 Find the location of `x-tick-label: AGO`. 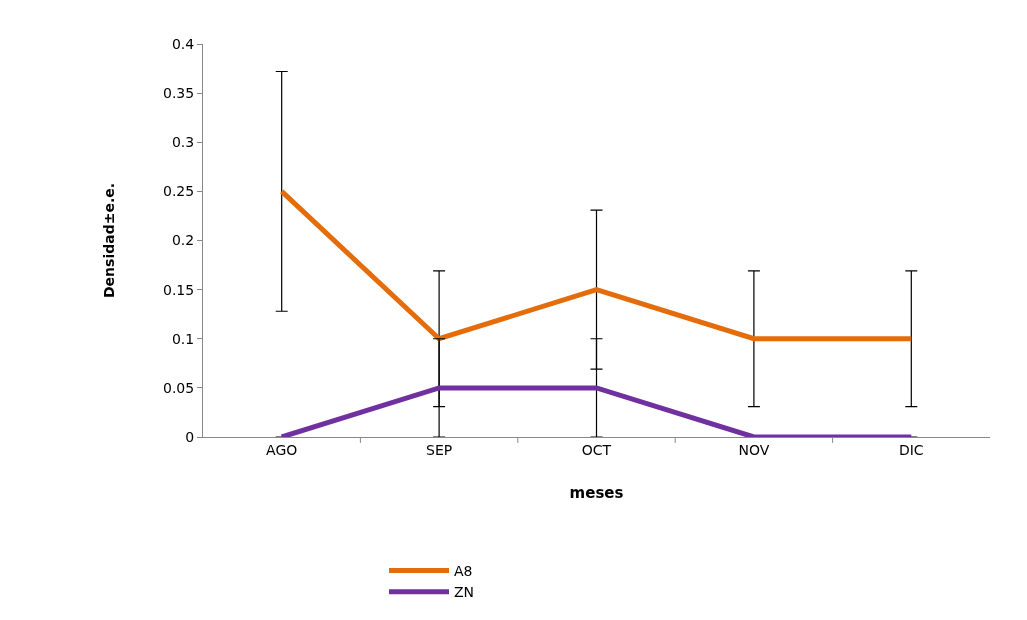

x-tick-label: AGO is located at coordinates (282, 449).